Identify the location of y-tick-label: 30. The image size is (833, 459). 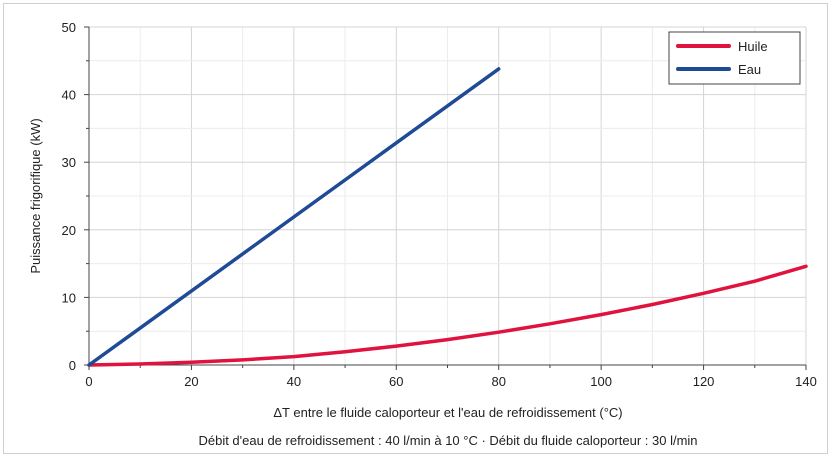
(69, 162).